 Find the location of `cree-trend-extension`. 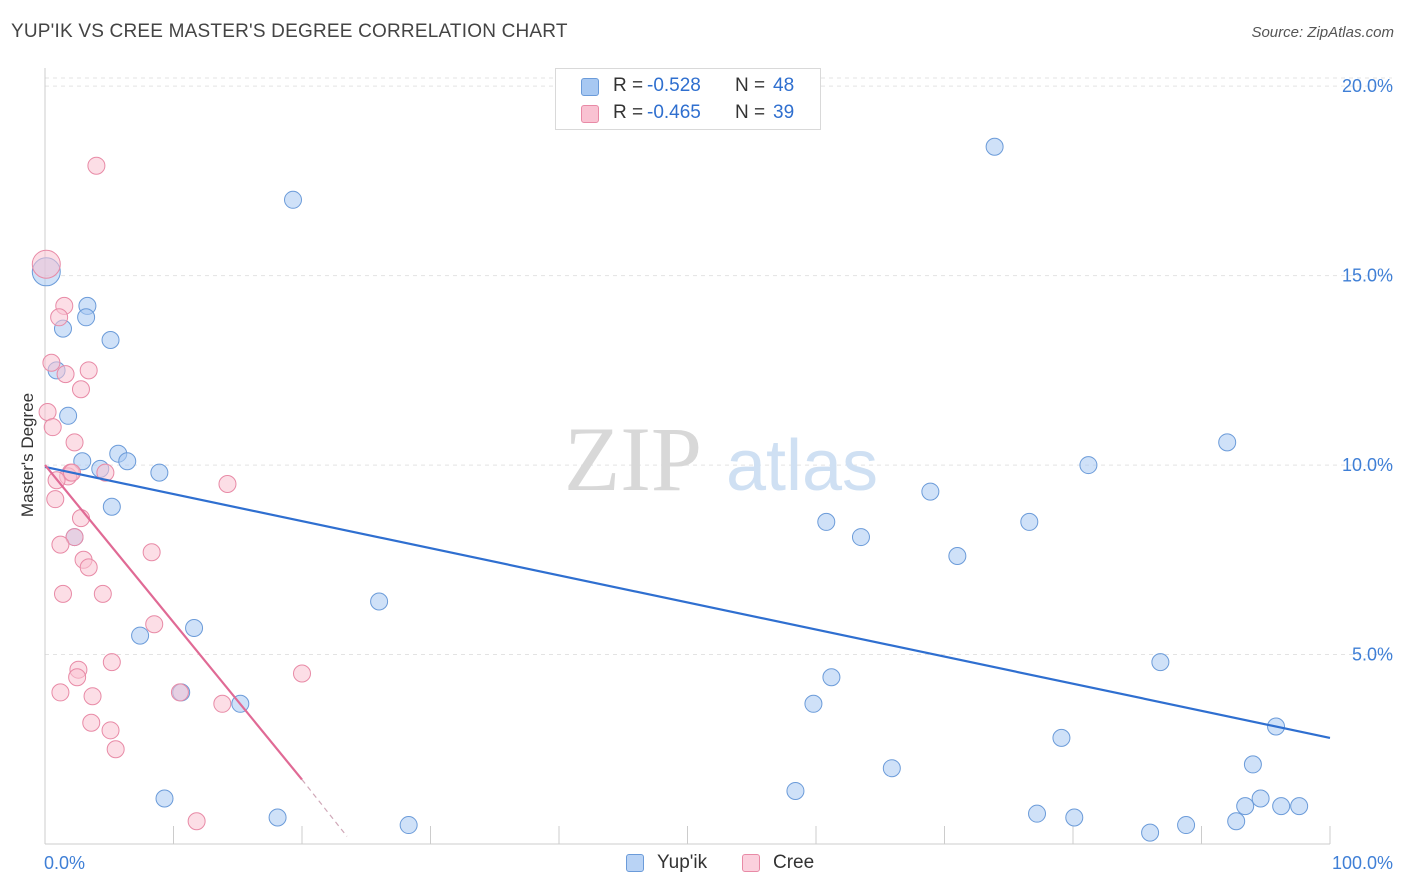

cree-trend-extension is located at coordinates (324, 808).